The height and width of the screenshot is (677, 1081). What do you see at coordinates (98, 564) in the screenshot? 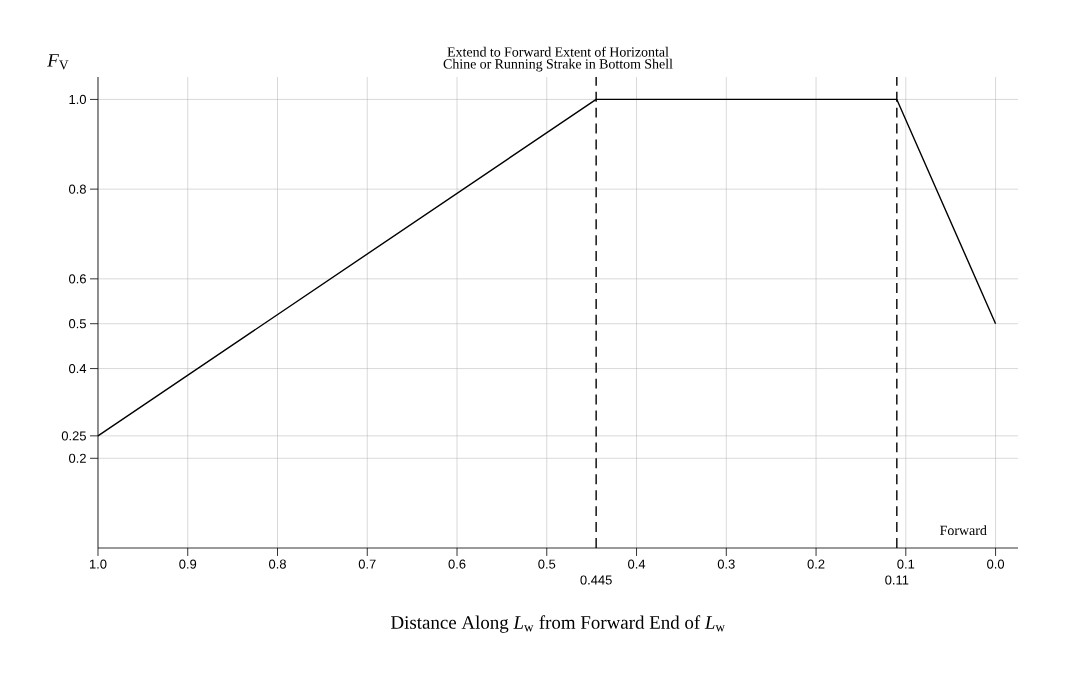
I see `x-tick-label: 1.0` at bounding box center [98, 564].